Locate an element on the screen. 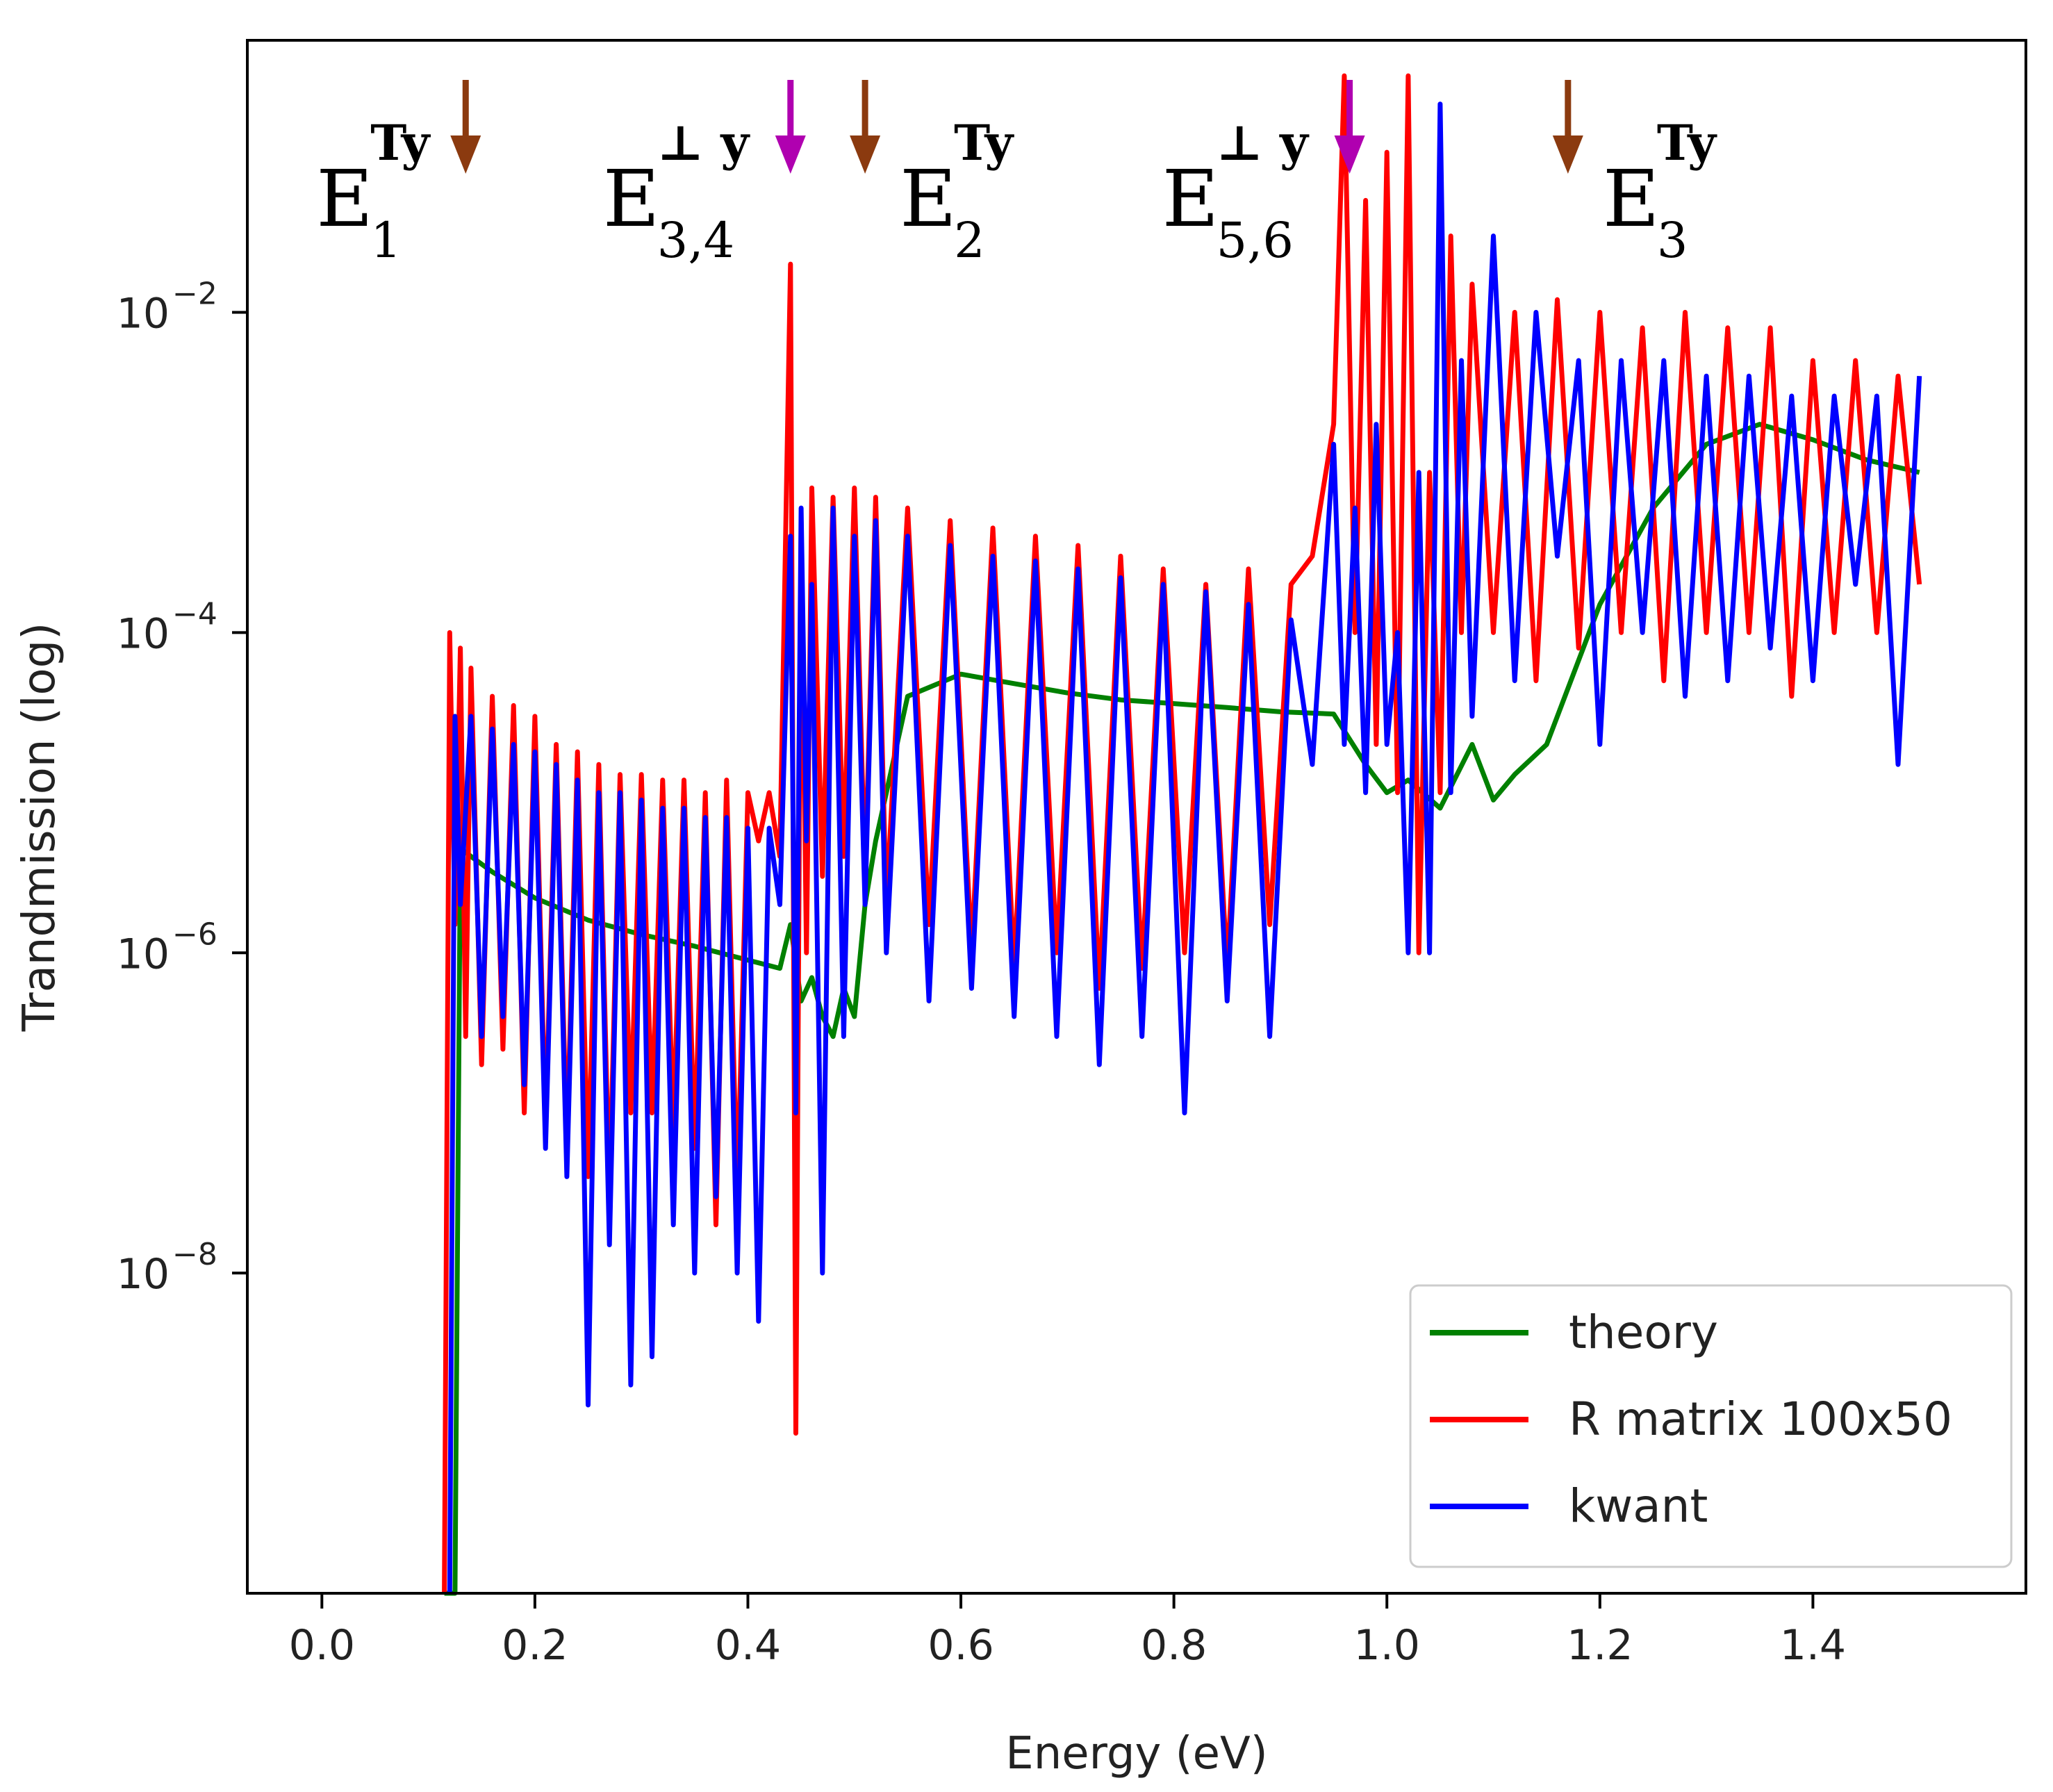 This screenshot has height=1792, width=2053. x-axis-ticks: 0.0 0.2 0.4 0.6 0.8 1.0 1.2 1.4 is located at coordinates (1067, 1632).